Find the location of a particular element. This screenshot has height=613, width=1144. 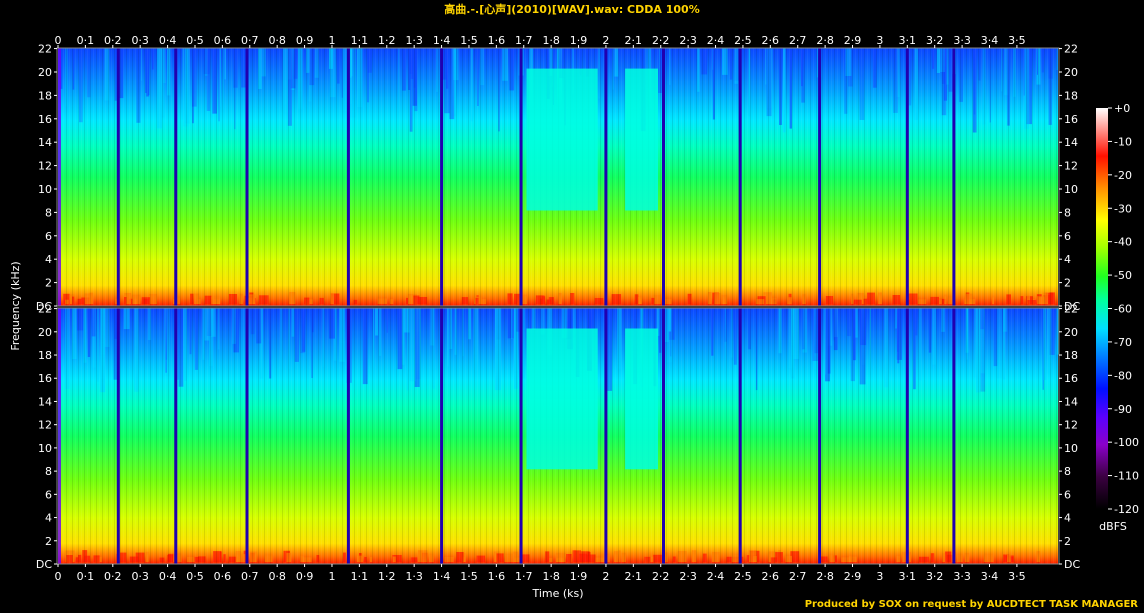

x-tick-label: 2·4 is located at coordinates (716, 40).